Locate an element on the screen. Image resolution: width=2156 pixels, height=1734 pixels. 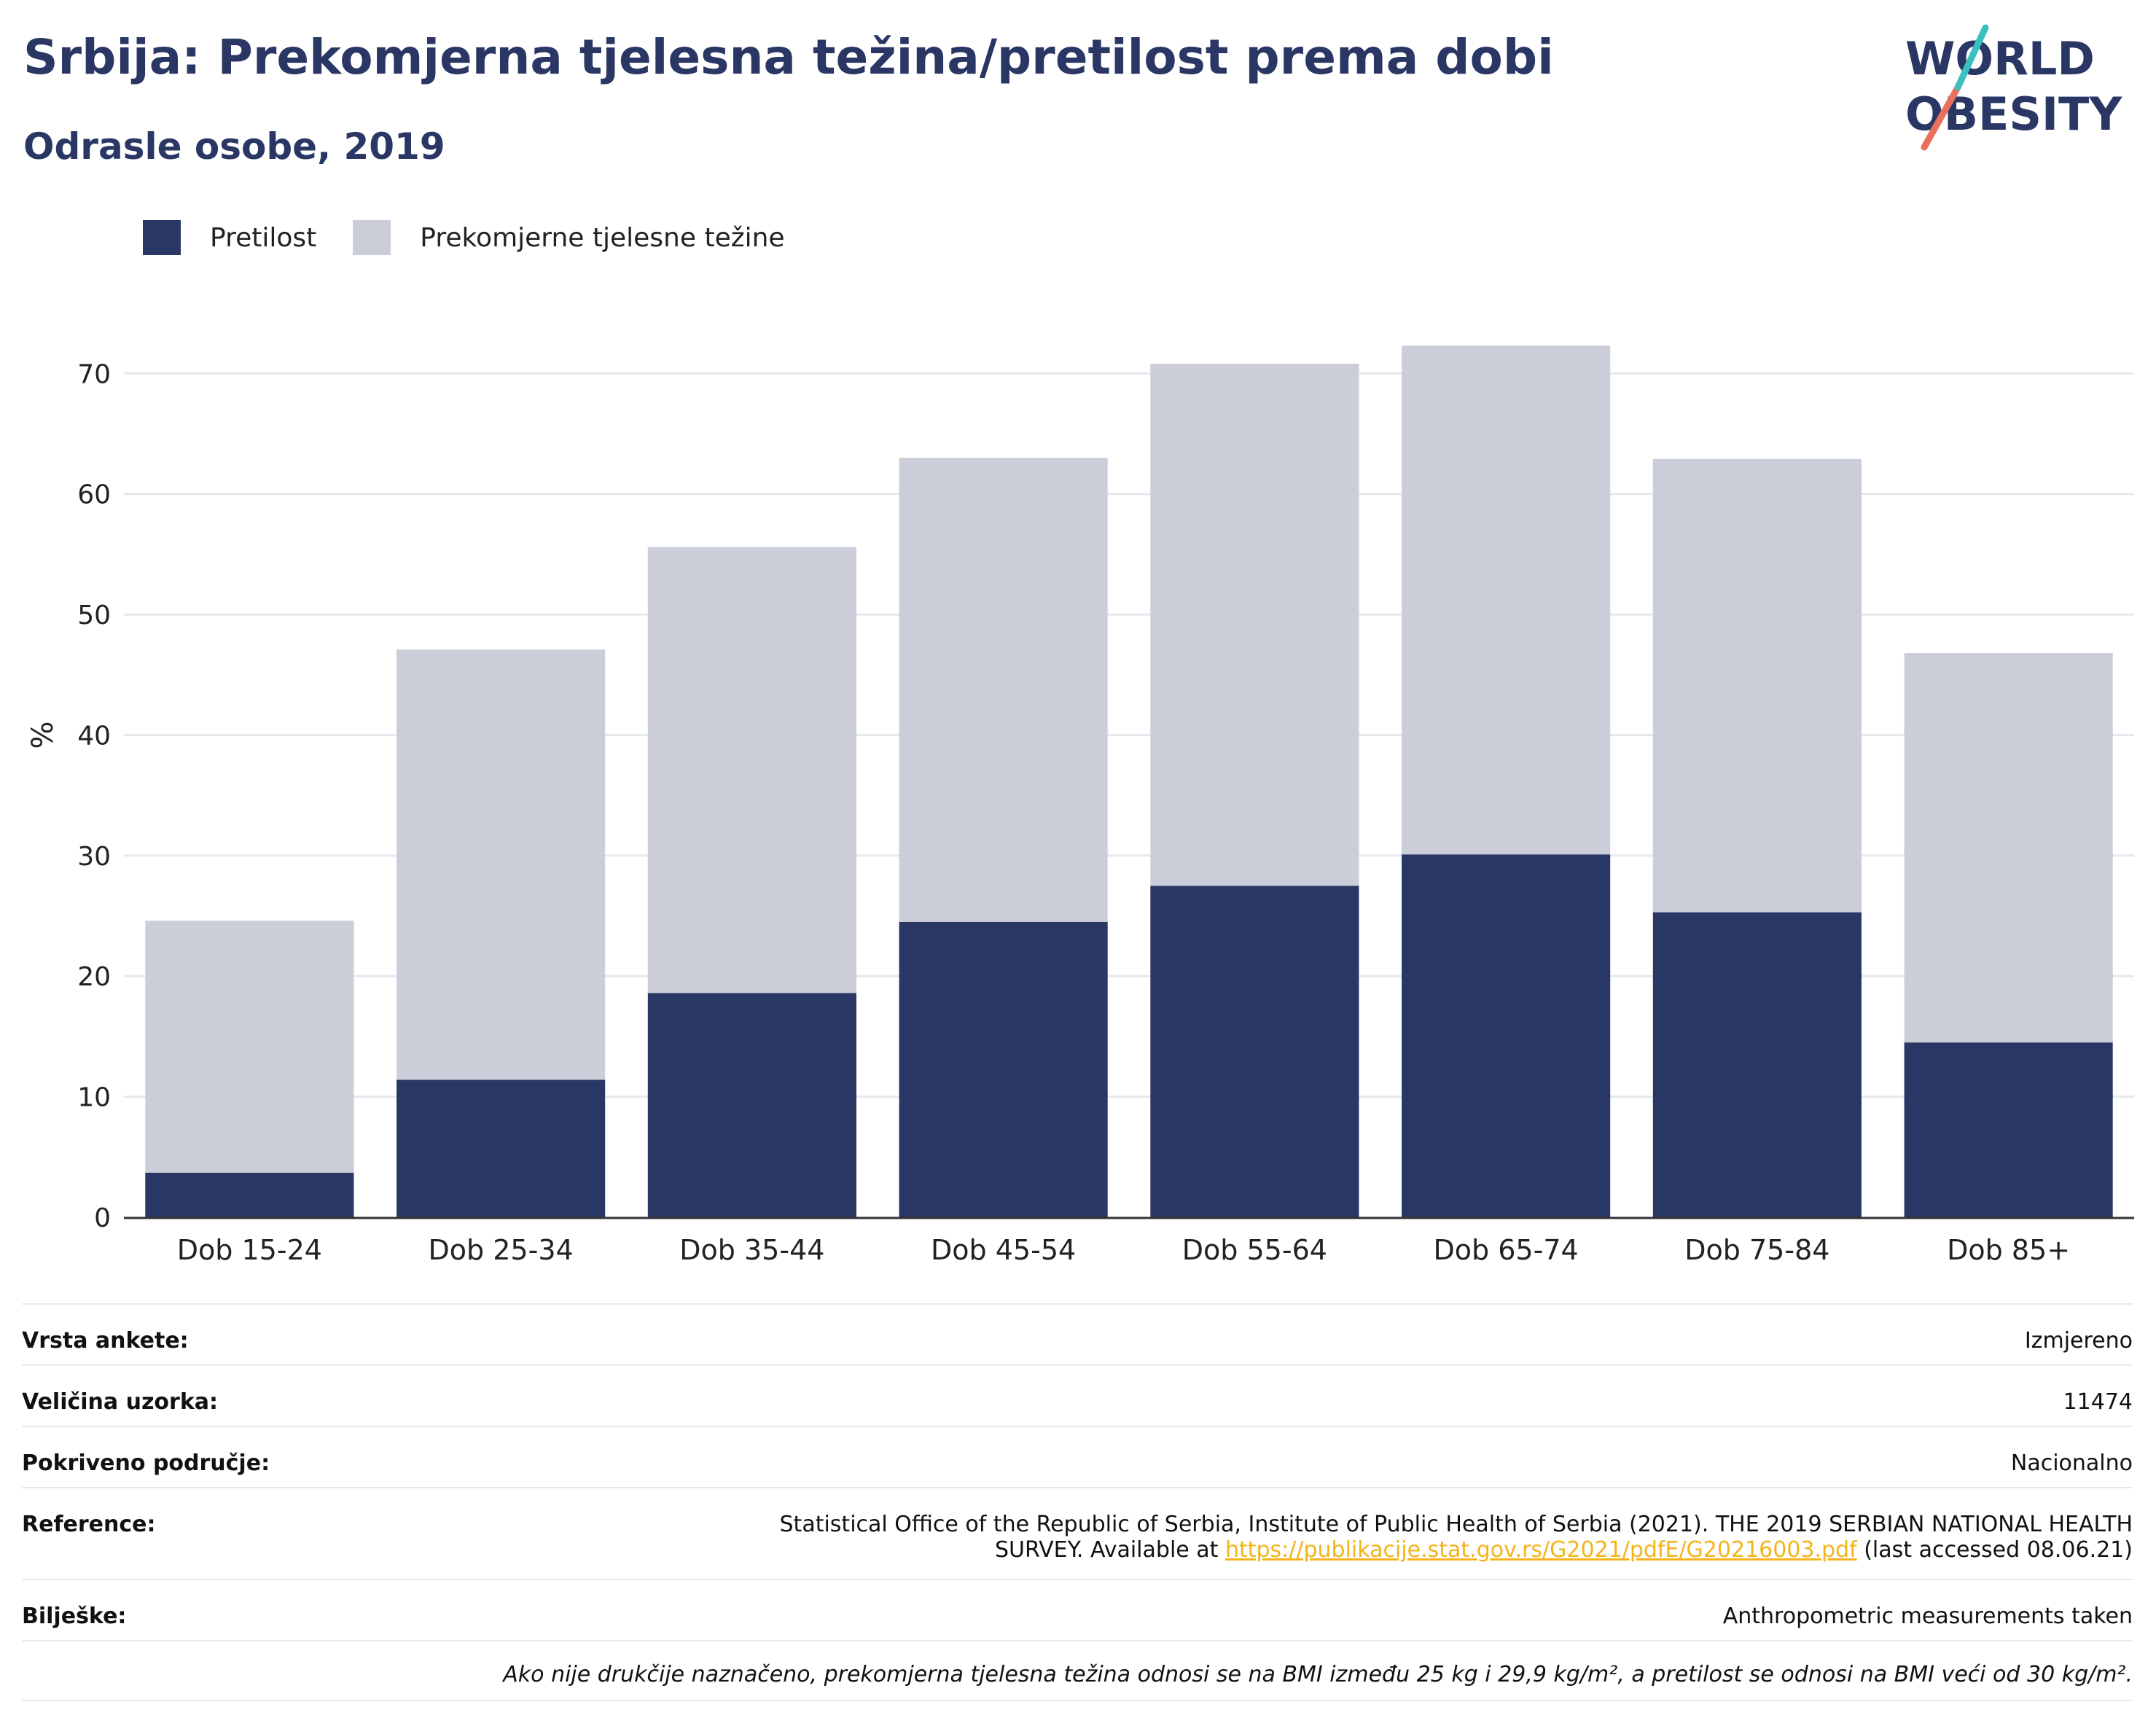
meta-value: Nacionalno is located at coordinates (2071, 1463).